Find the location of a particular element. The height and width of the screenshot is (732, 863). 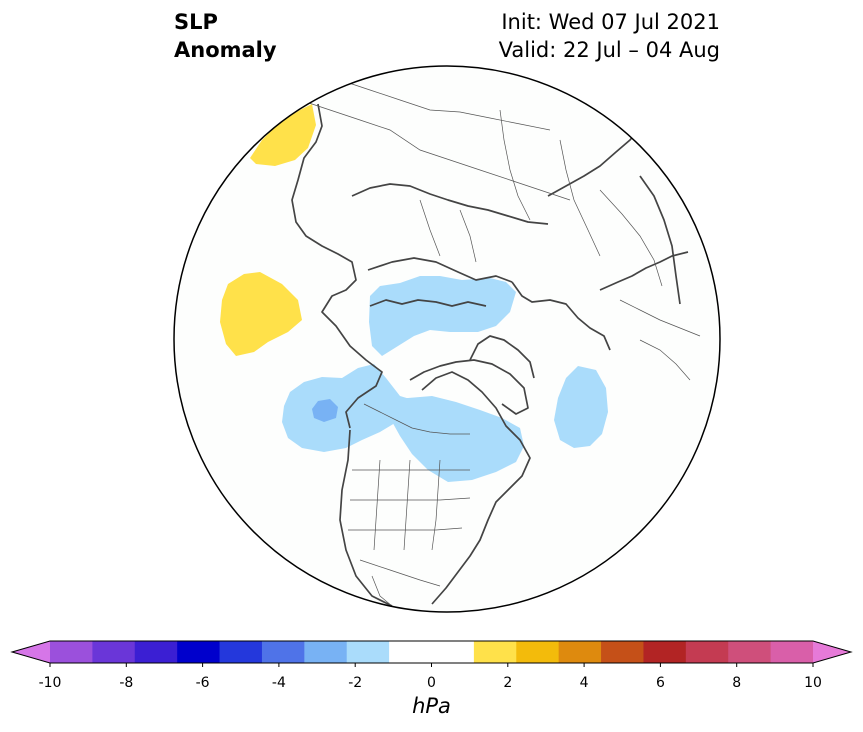

yellow-anomaly-pacific is located at coordinates (261, 314).